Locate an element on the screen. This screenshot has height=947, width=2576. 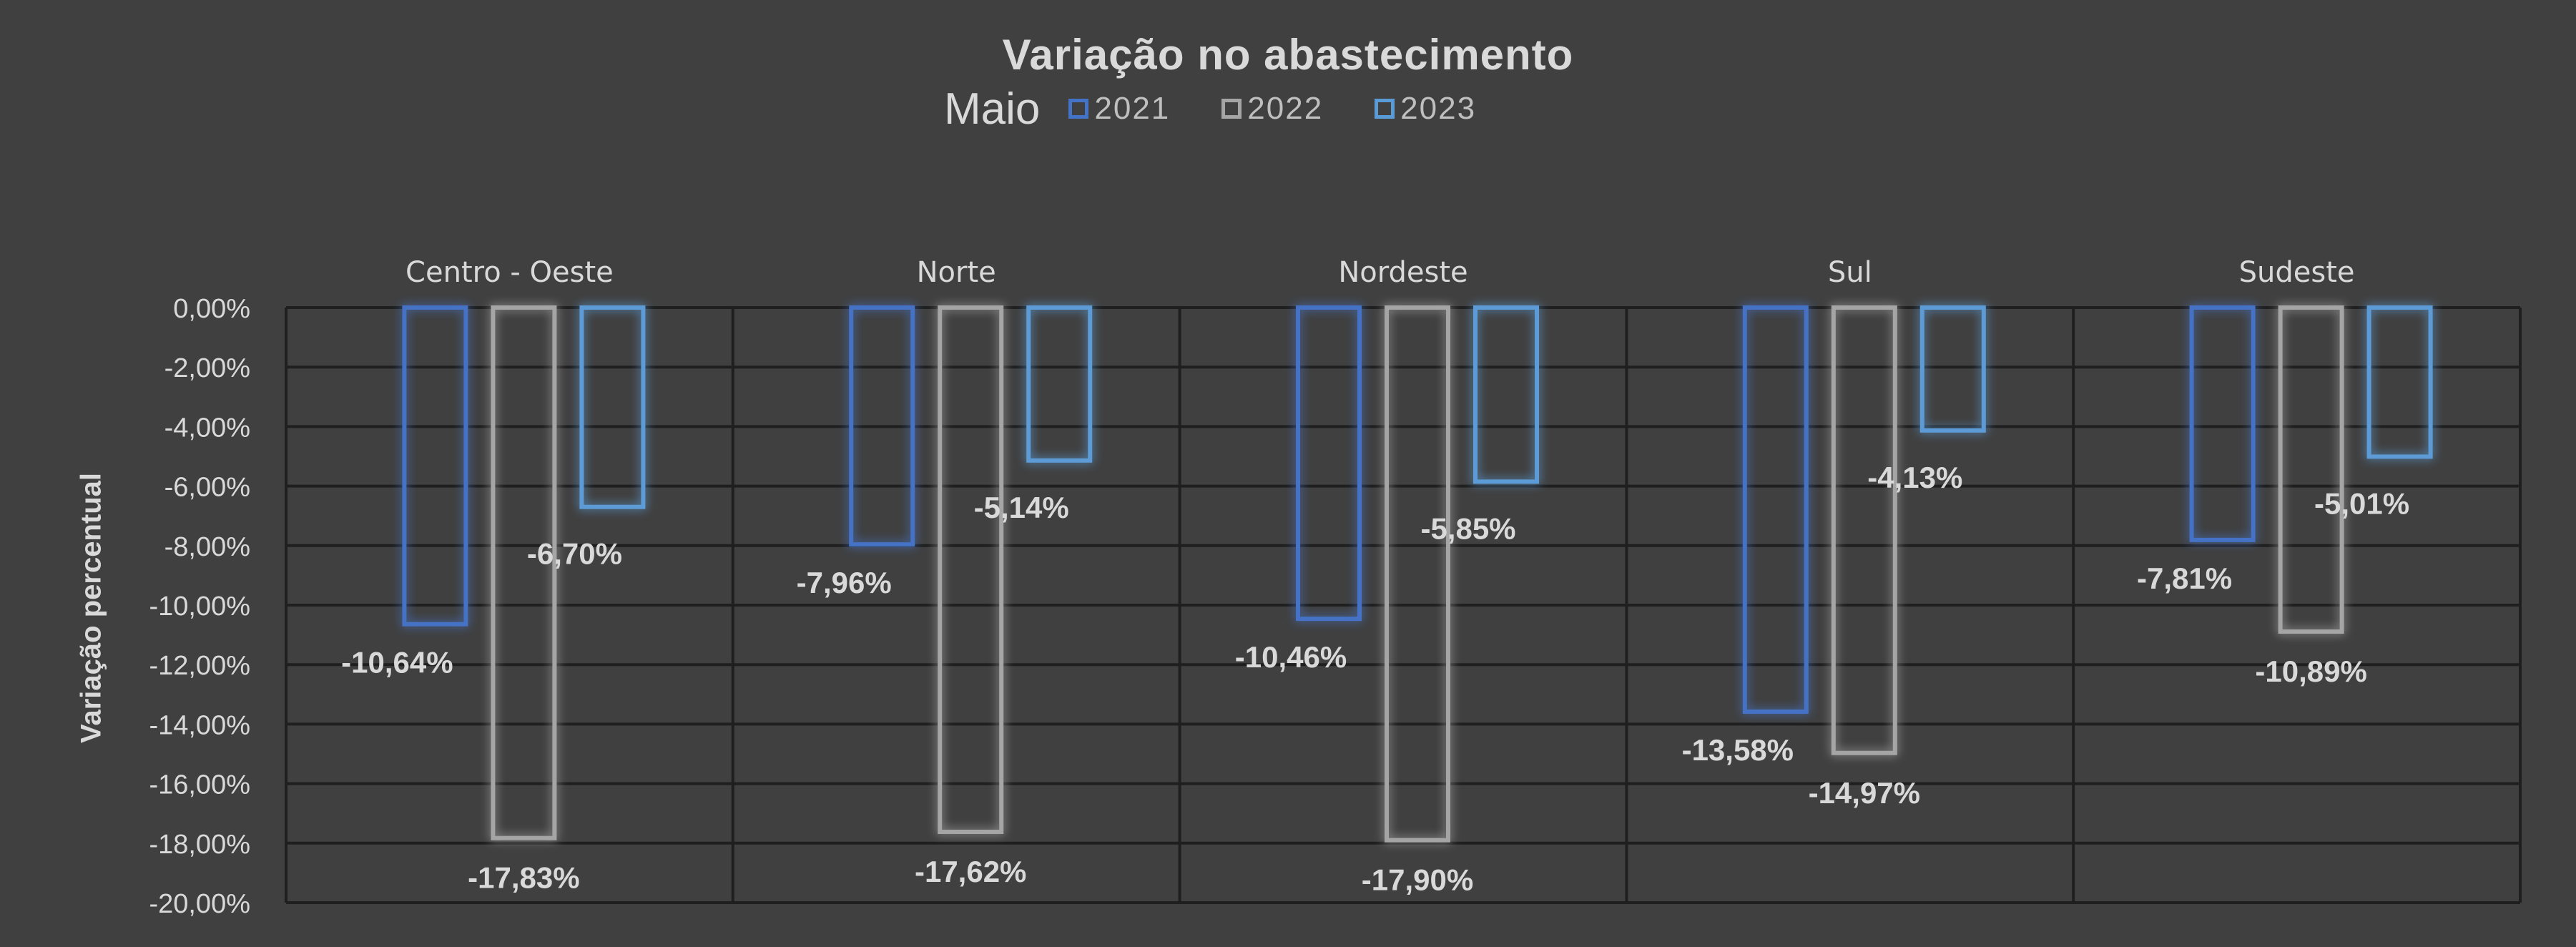
category-label: Sudeste is located at coordinates (2297, 272).